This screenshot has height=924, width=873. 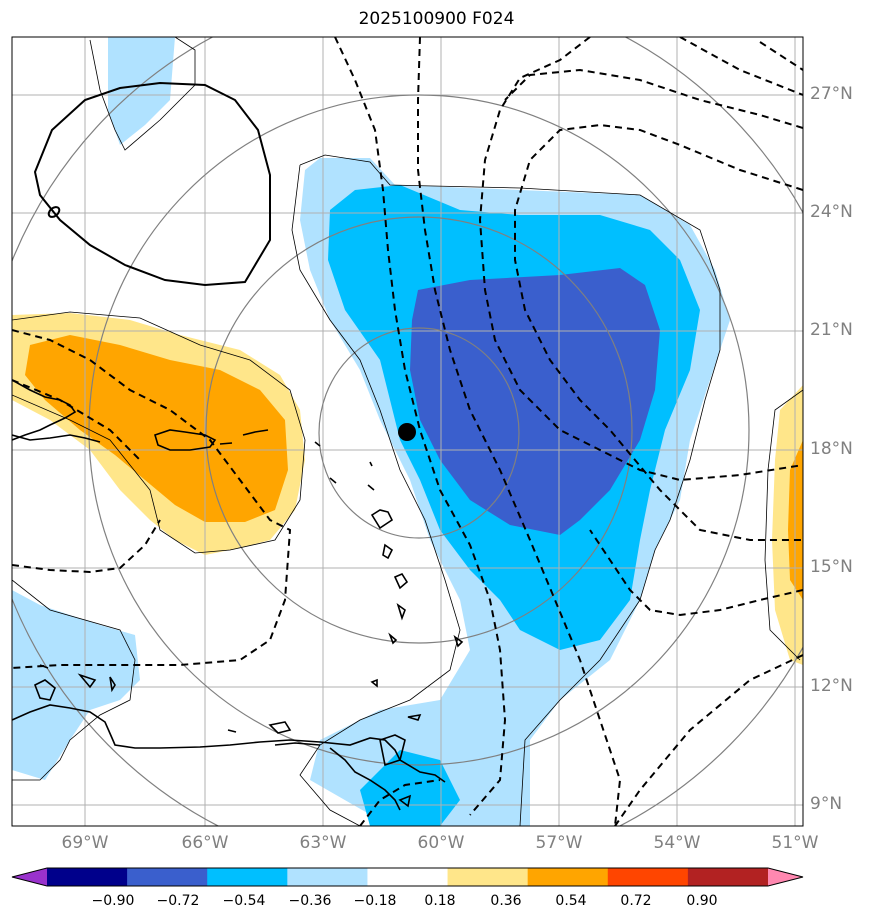 I want to click on lon-label: 63°W, so click(x=323, y=843).